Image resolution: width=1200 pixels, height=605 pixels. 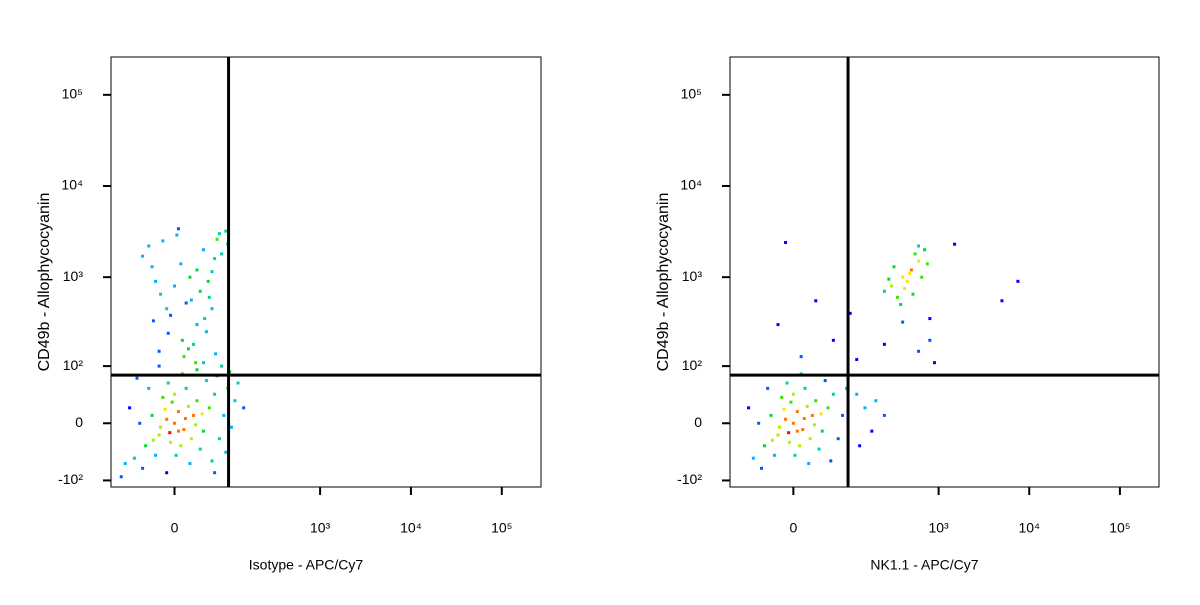 What do you see at coordinates (1029, 528) in the screenshot?
I see `x-tick-label: 10⁴` at bounding box center [1029, 528].